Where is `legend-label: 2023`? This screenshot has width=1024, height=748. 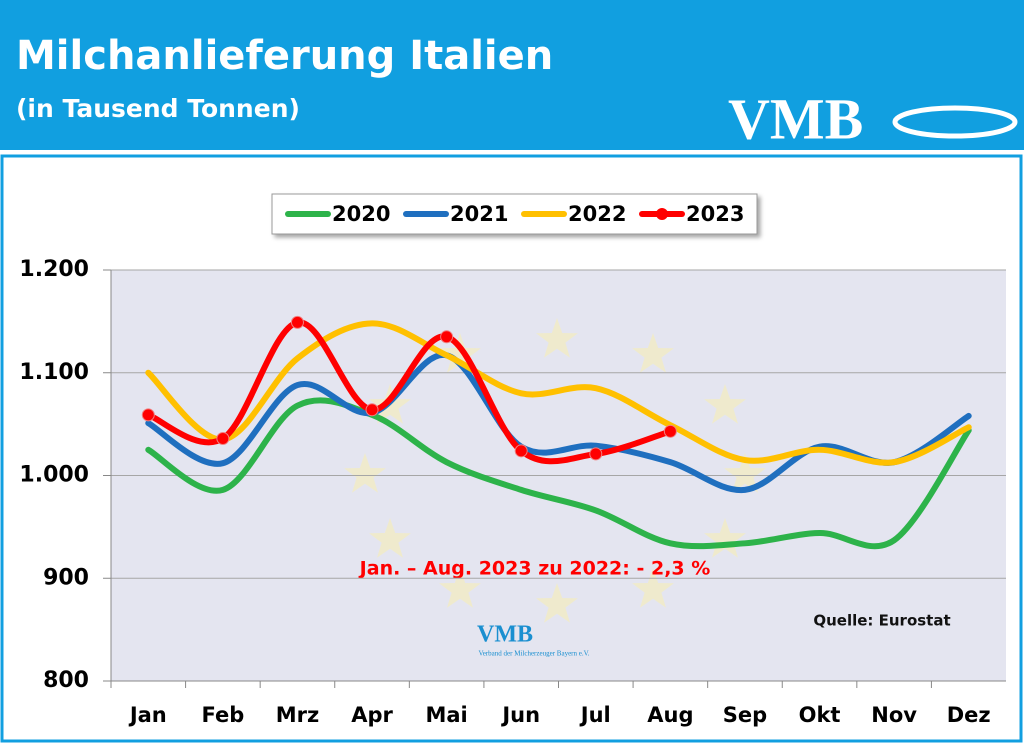
legend-label: 2023 is located at coordinates (715, 214).